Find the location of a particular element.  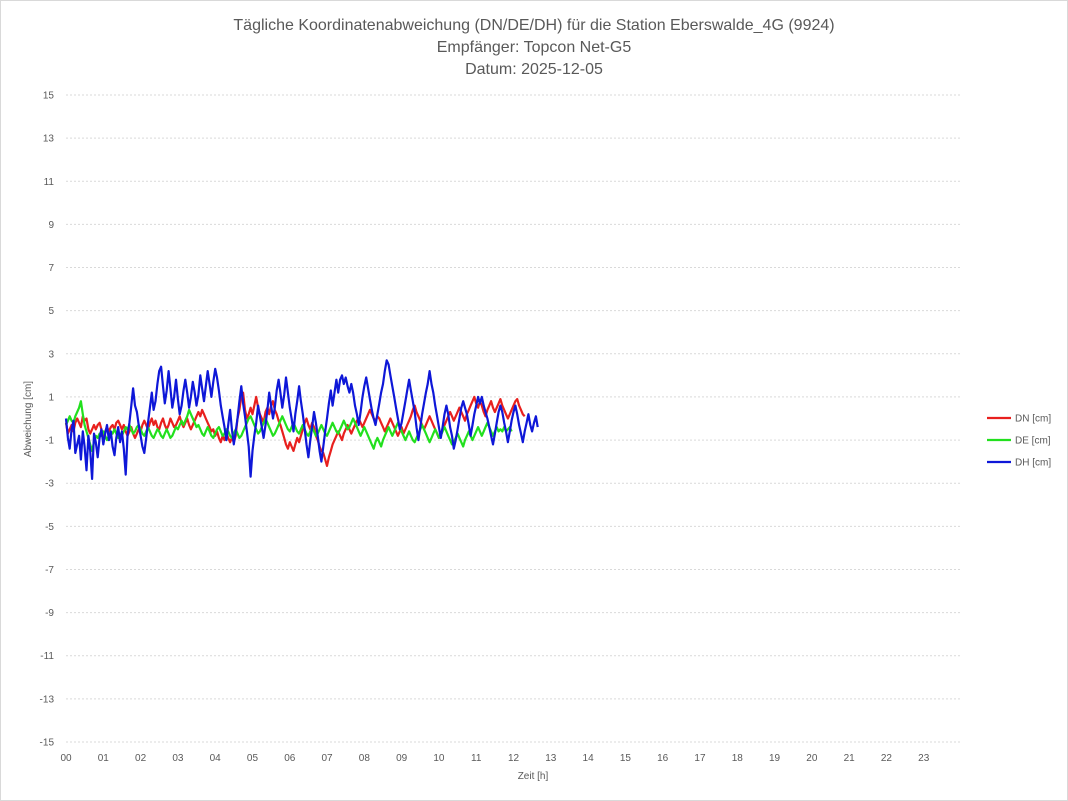

y-tick-label: -9 is located at coordinates (49, 613).